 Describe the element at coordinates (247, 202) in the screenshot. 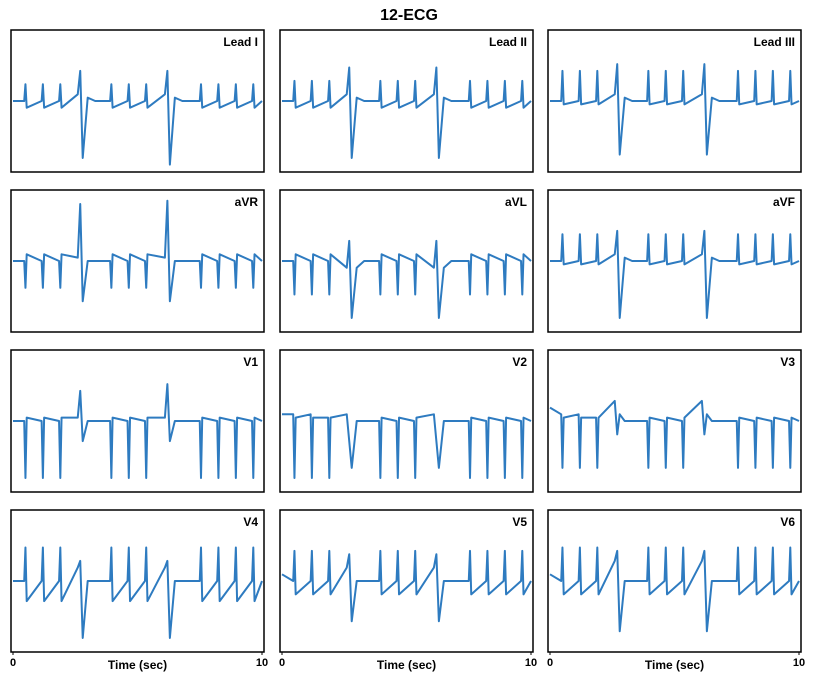

I see `panel-title: aVR` at that location.